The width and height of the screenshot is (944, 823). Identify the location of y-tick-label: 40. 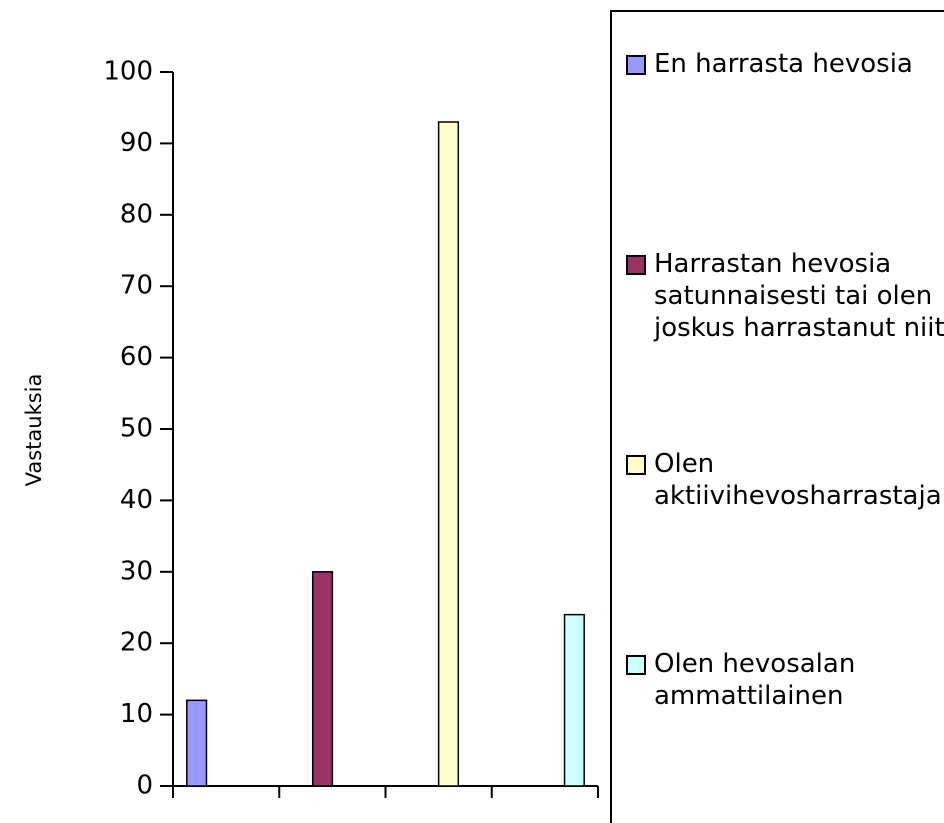
(136, 500).